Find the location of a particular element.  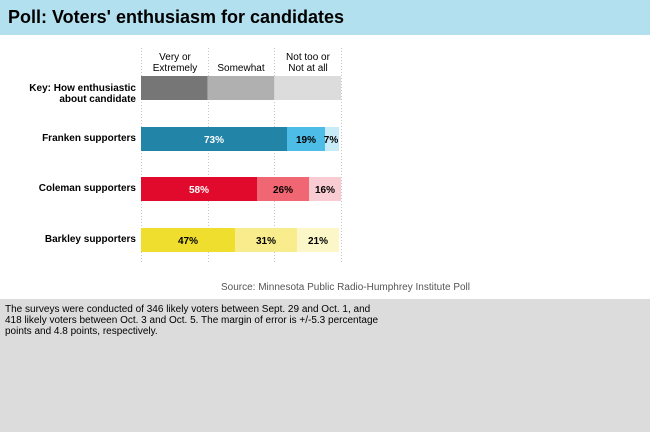

bar-barkley-supporters-very-or-extremely is located at coordinates (188, 240).